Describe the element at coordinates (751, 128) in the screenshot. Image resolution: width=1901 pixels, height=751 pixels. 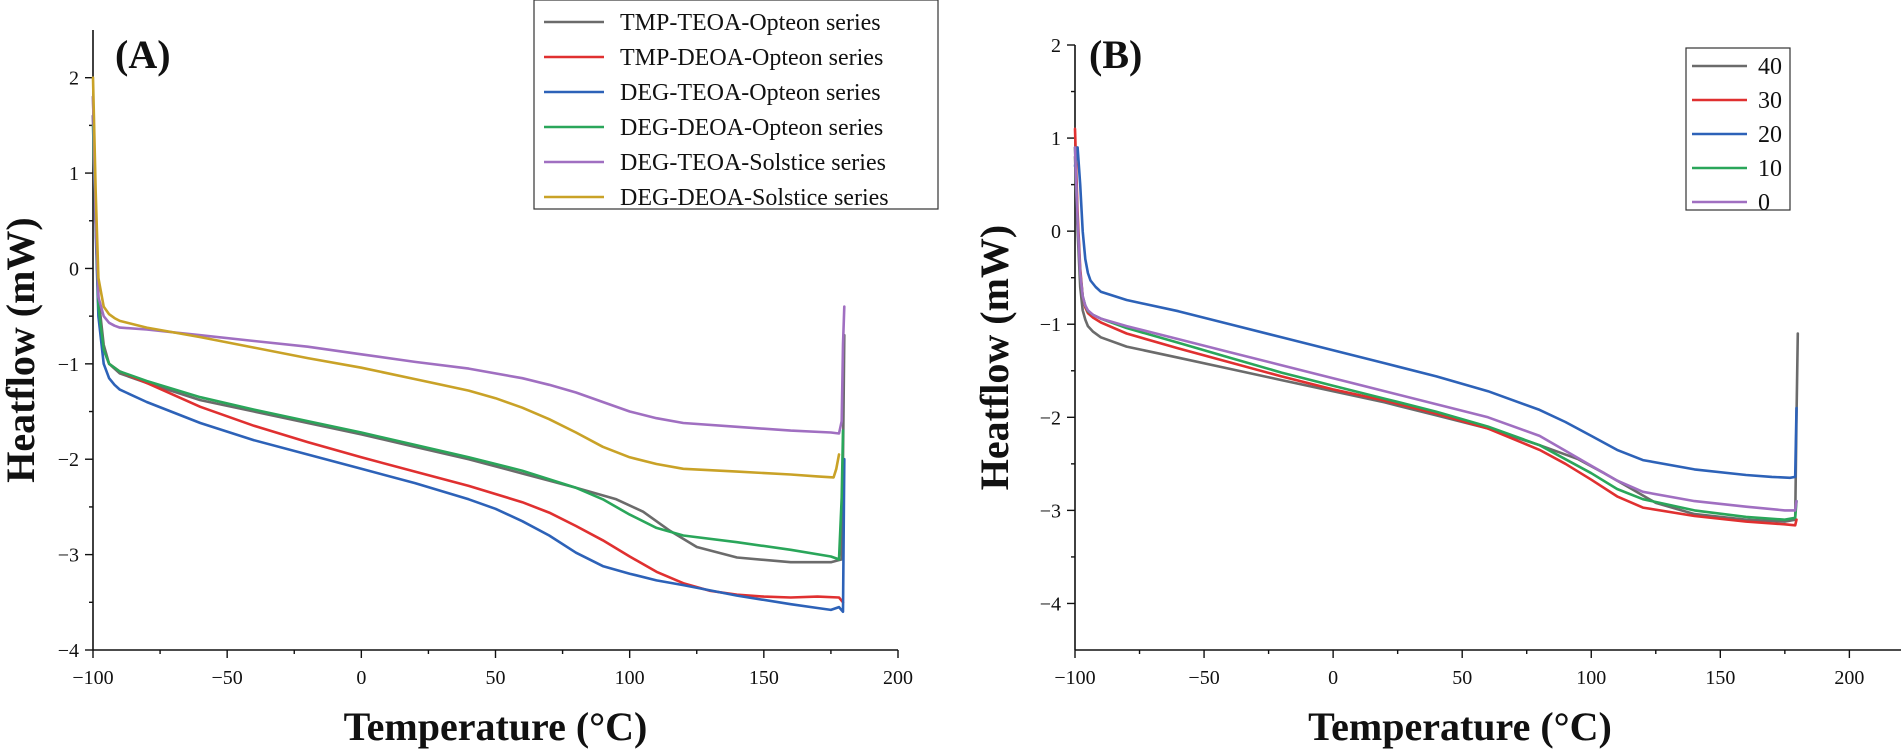
I see `legend-label-4: DEG-DEOA-Opteon series` at that location.